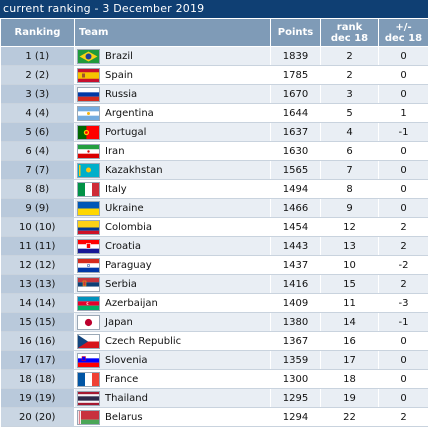  Describe the element at coordinates (350, 208) in the screenshot. I see `rank-dec-cell: 9` at that location.